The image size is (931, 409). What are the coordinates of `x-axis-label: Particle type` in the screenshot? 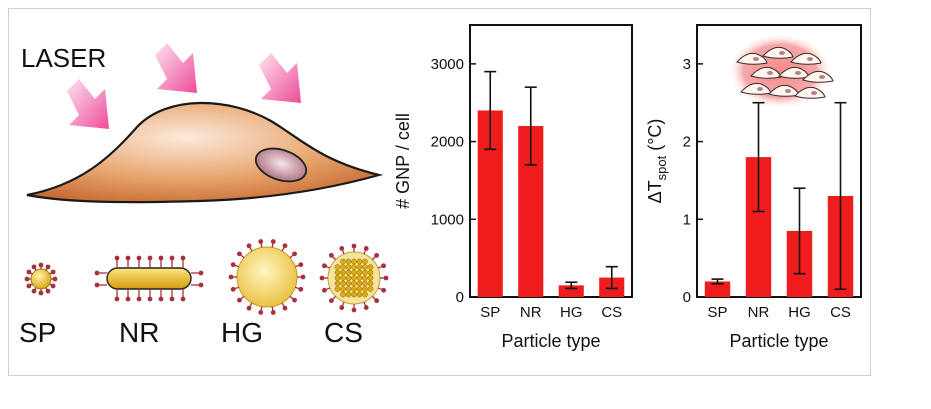 It's located at (778, 341).